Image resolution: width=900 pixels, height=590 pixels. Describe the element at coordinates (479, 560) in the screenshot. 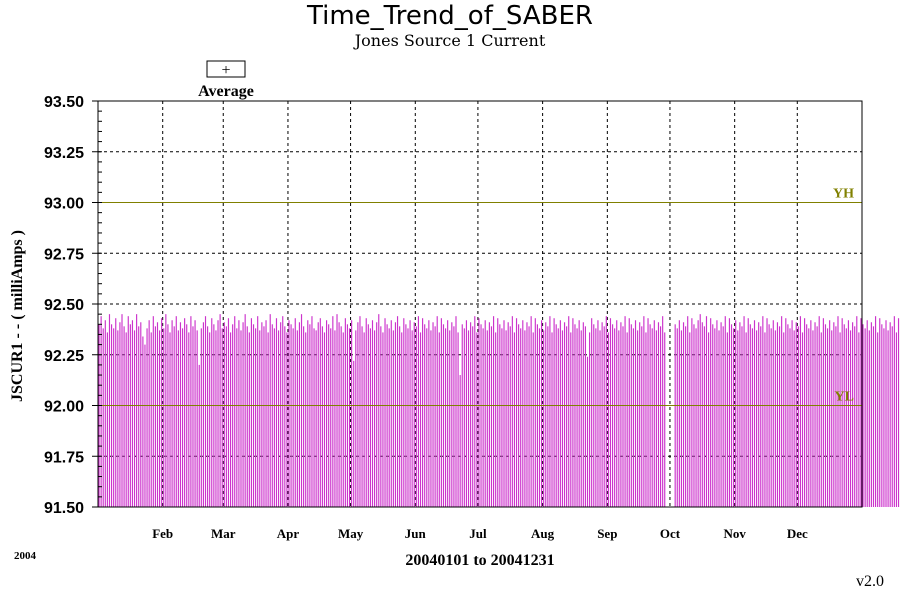

I see `x-axis-label: 20040101 to 20041231` at that location.